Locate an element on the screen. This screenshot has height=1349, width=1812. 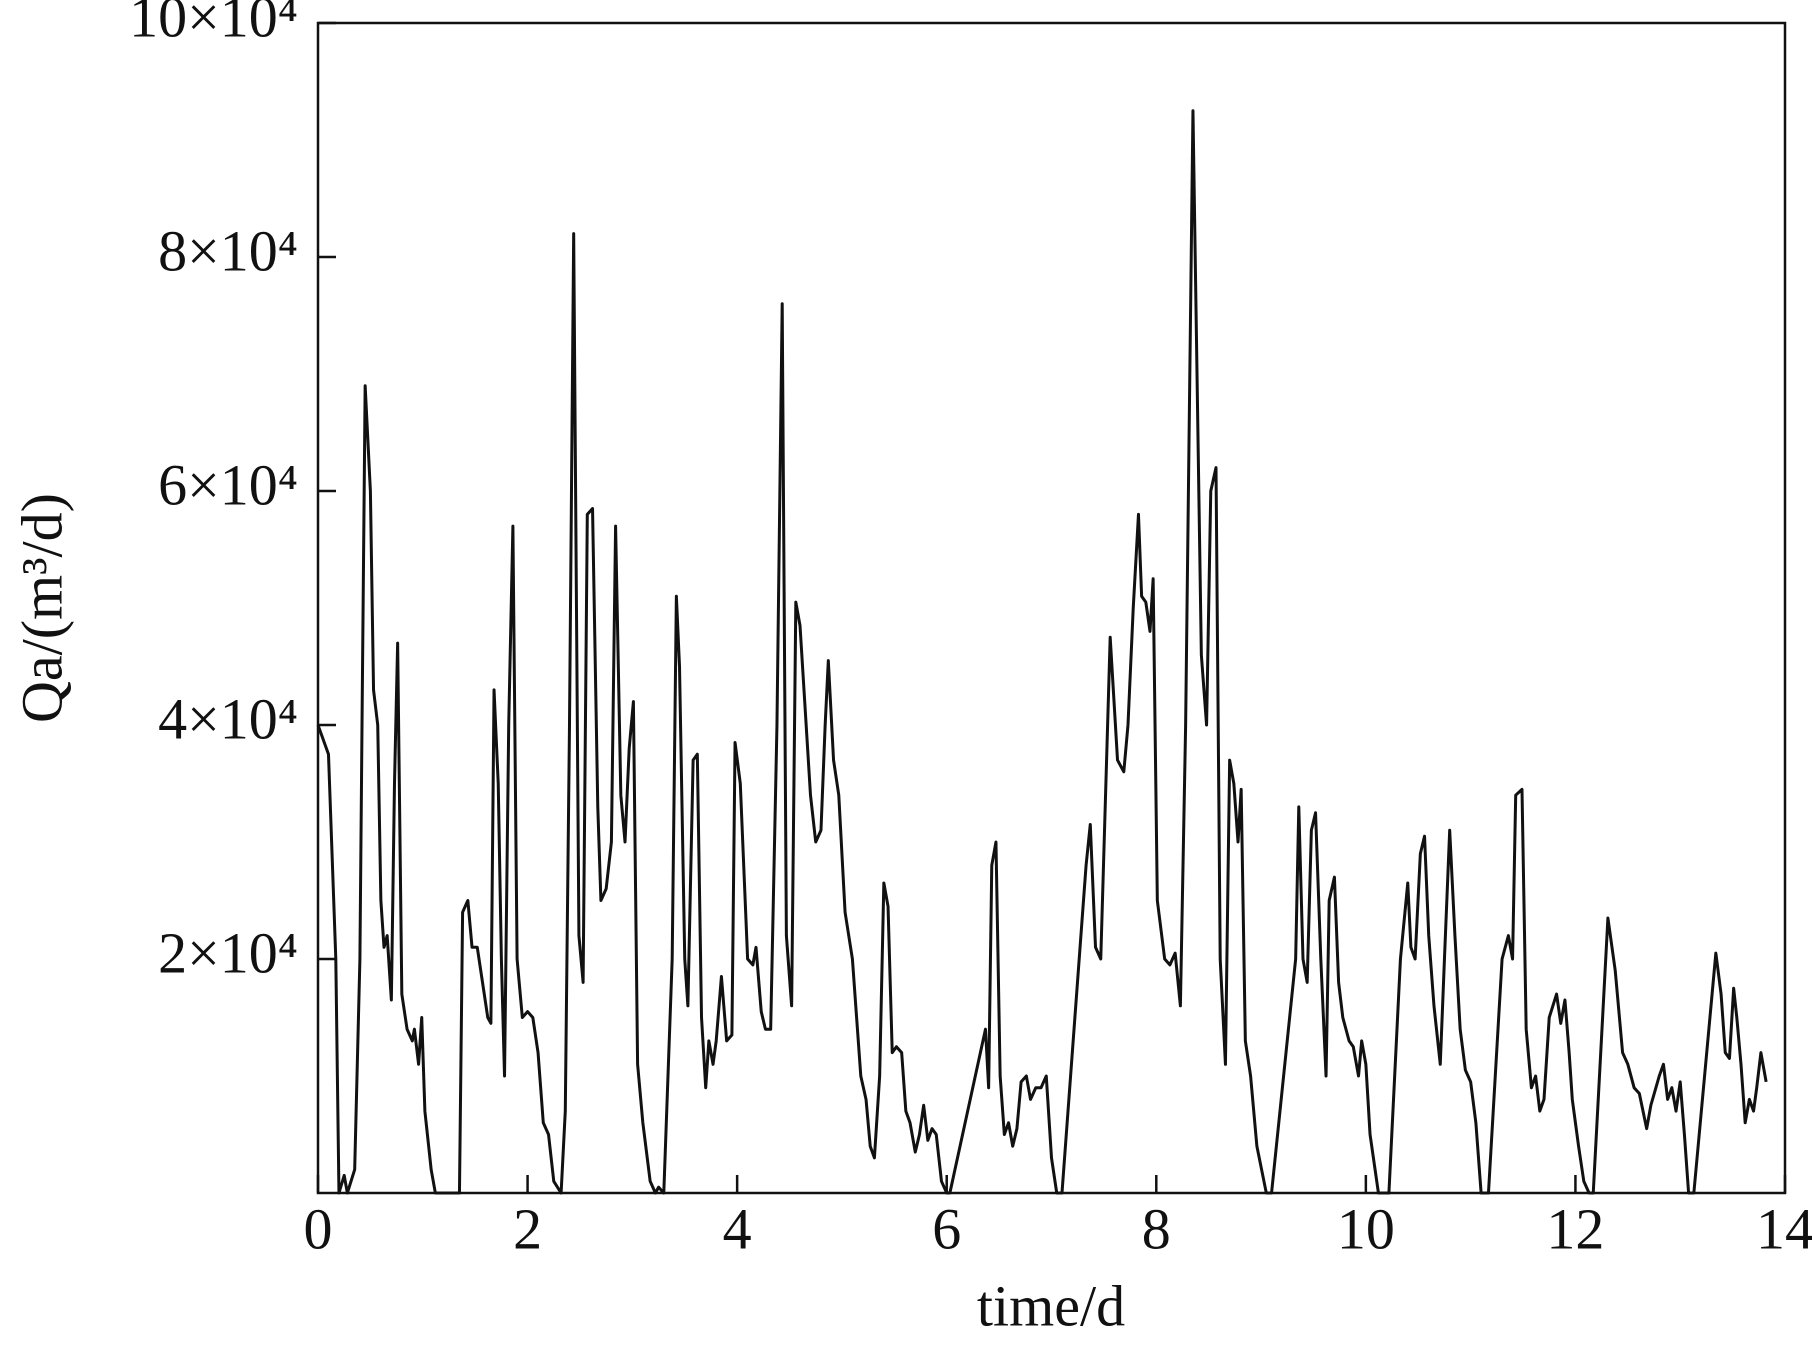
x-axis-label: time/d is located at coordinates (1051, 1305).